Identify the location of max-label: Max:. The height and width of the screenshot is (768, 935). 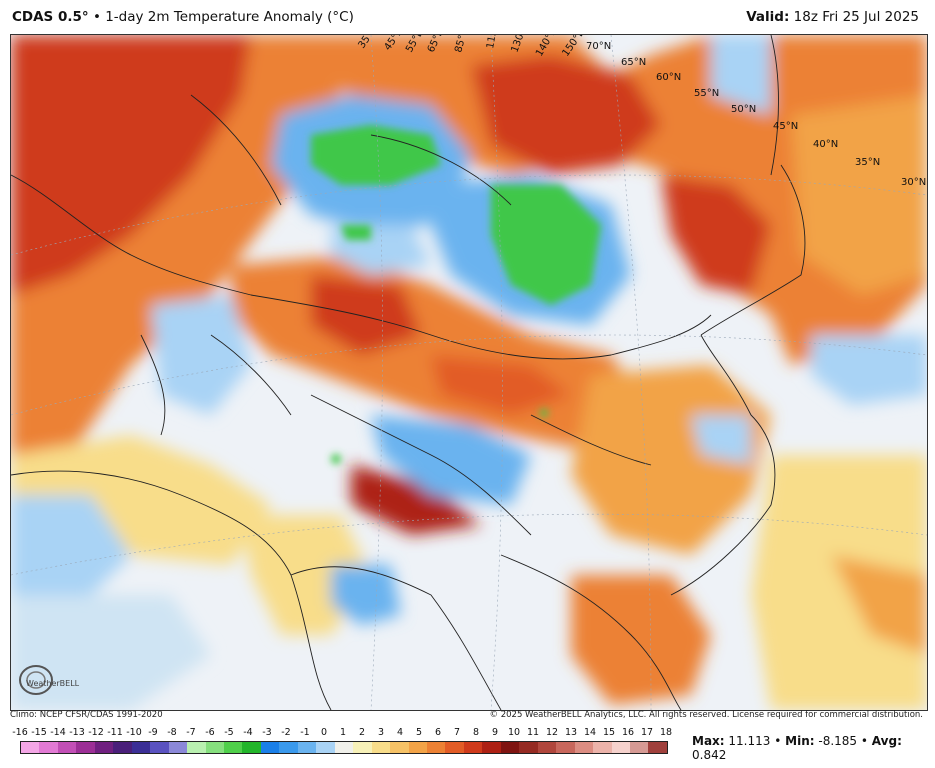
(708, 741).